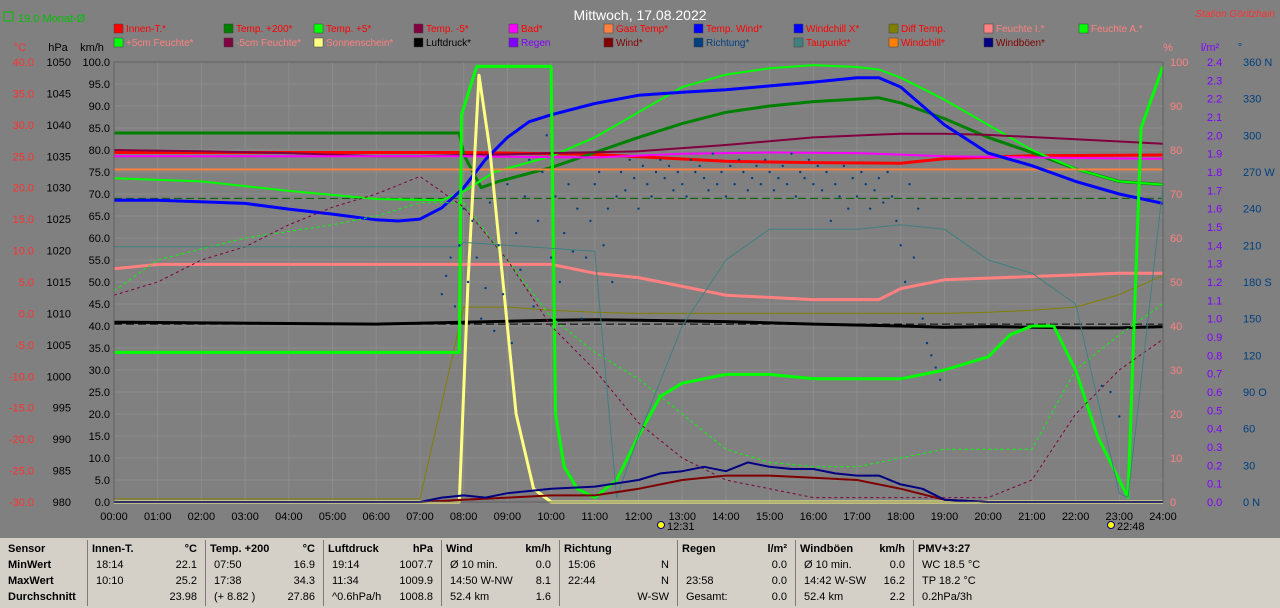 The height and width of the screenshot is (608, 1280). Describe the element at coordinates (459, 549) in the screenshot. I see `stats-col-title: Wind` at that location.